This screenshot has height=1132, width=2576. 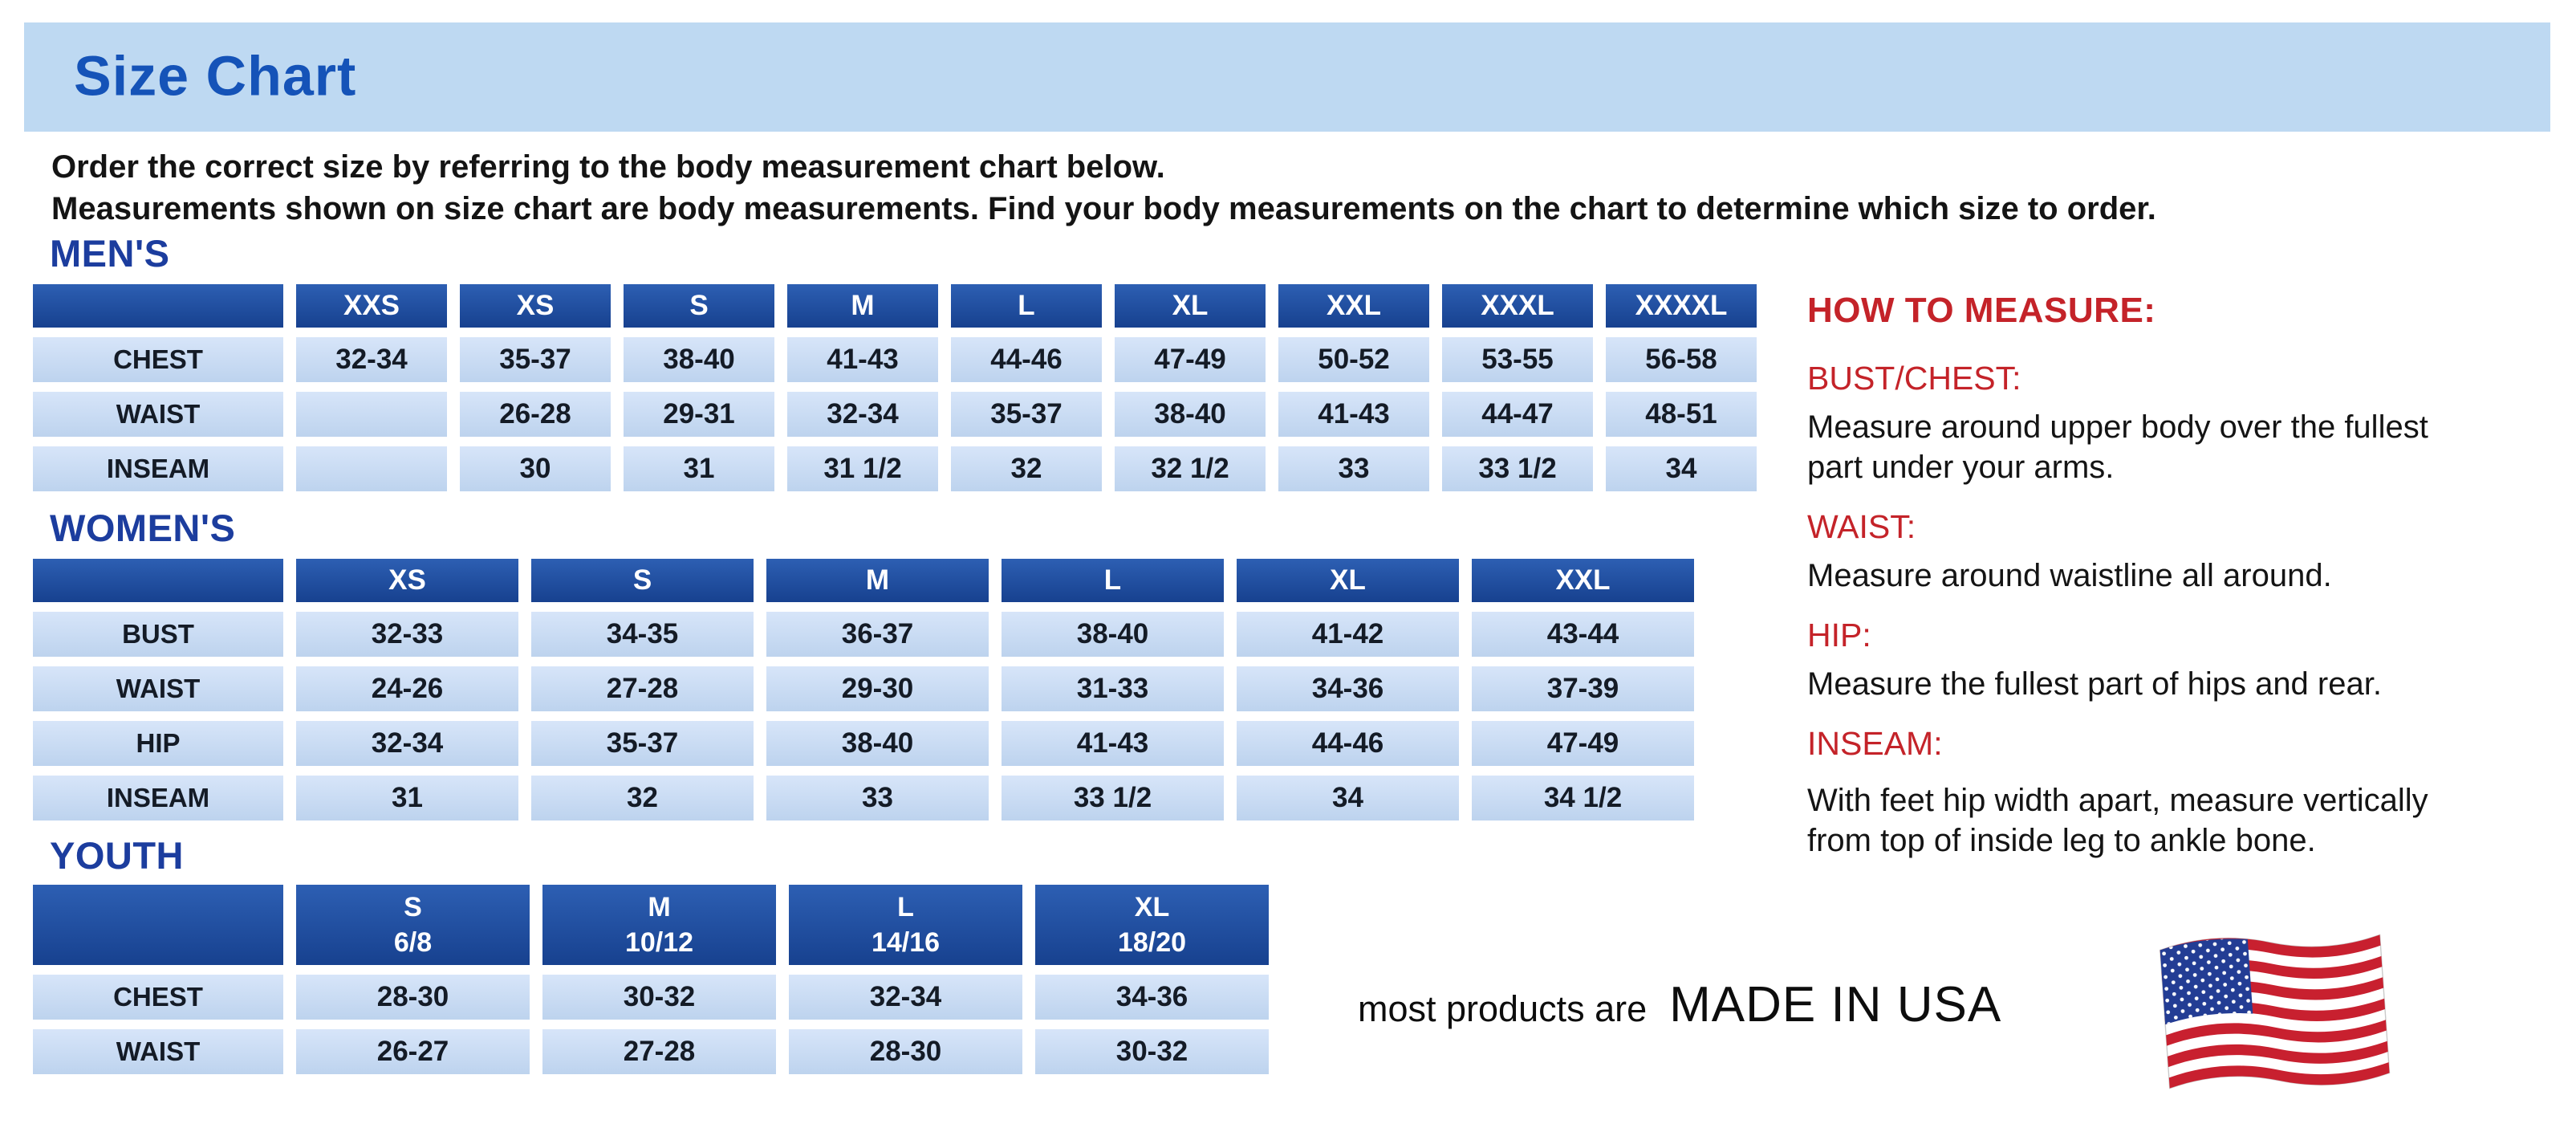 What do you see at coordinates (1681, 306) in the screenshot?
I see `mens-column-header: XXXXL` at bounding box center [1681, 306].